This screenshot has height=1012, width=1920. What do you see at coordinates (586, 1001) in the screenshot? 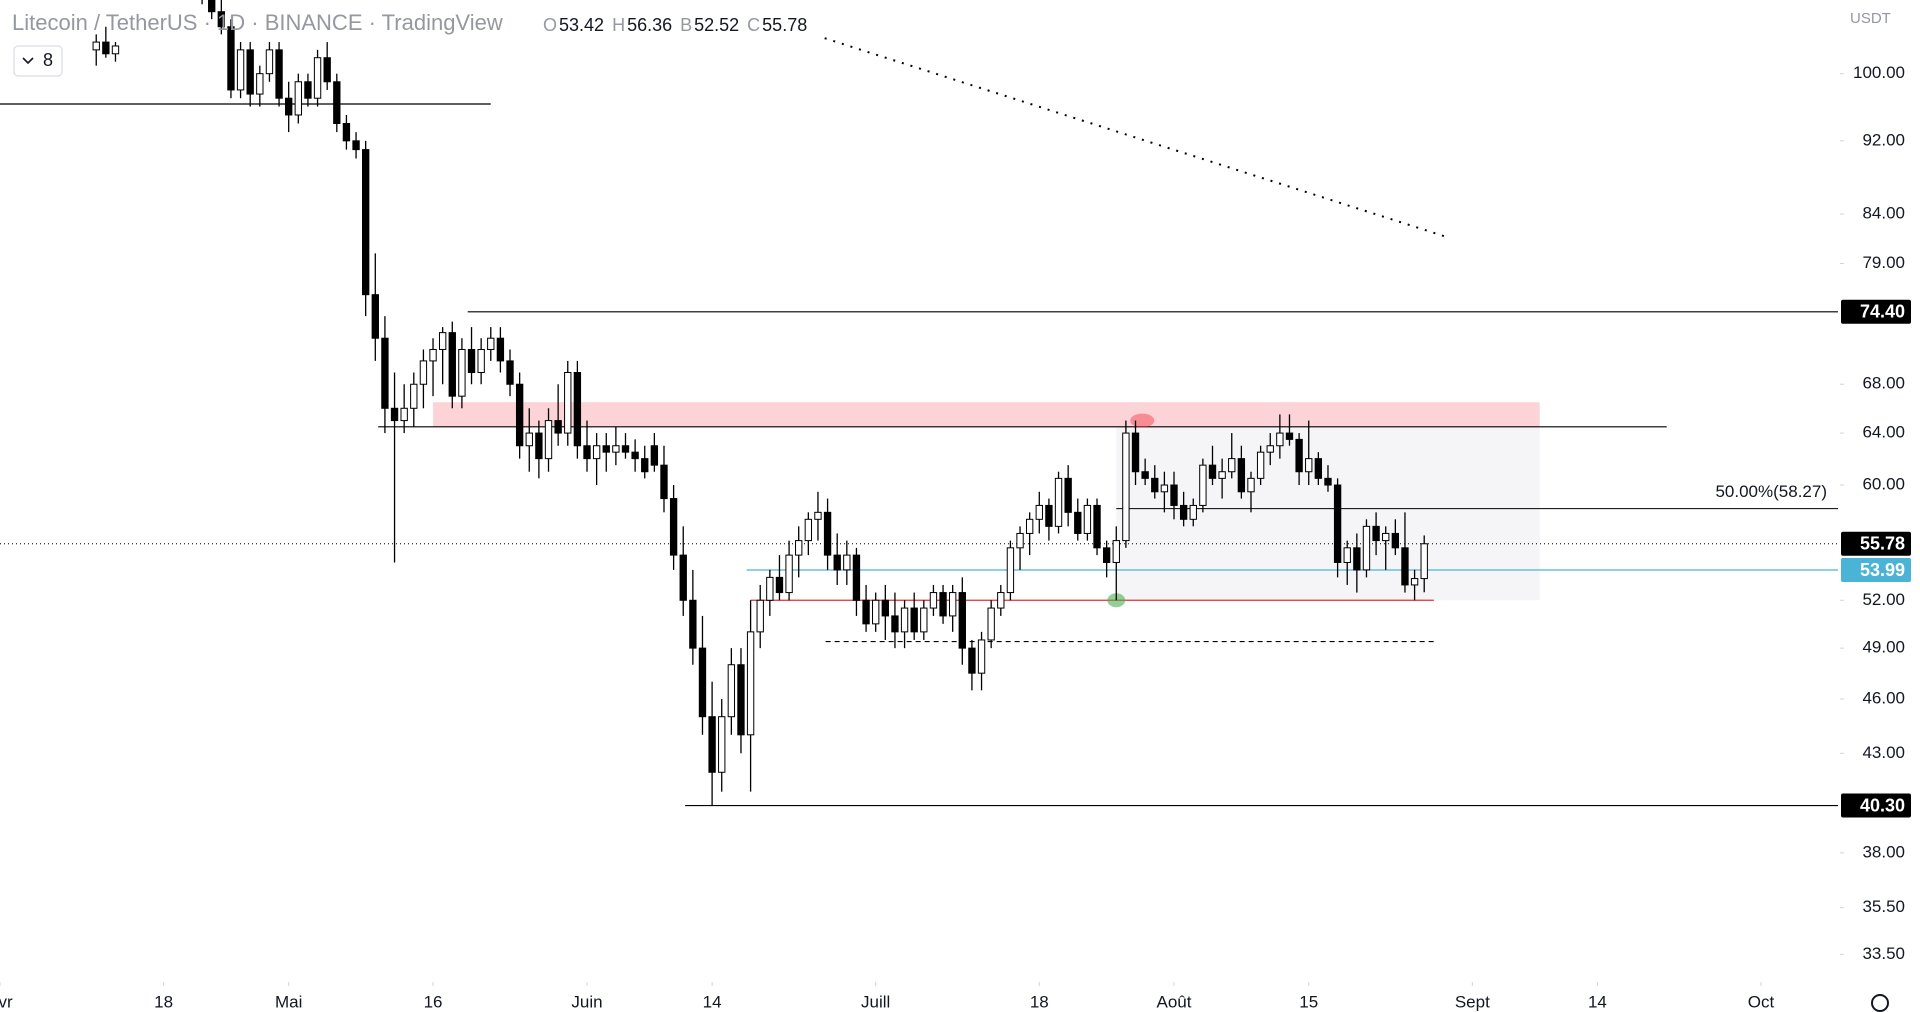
I see `x-tick-label: Juin` at bounding box center [586, 1001].